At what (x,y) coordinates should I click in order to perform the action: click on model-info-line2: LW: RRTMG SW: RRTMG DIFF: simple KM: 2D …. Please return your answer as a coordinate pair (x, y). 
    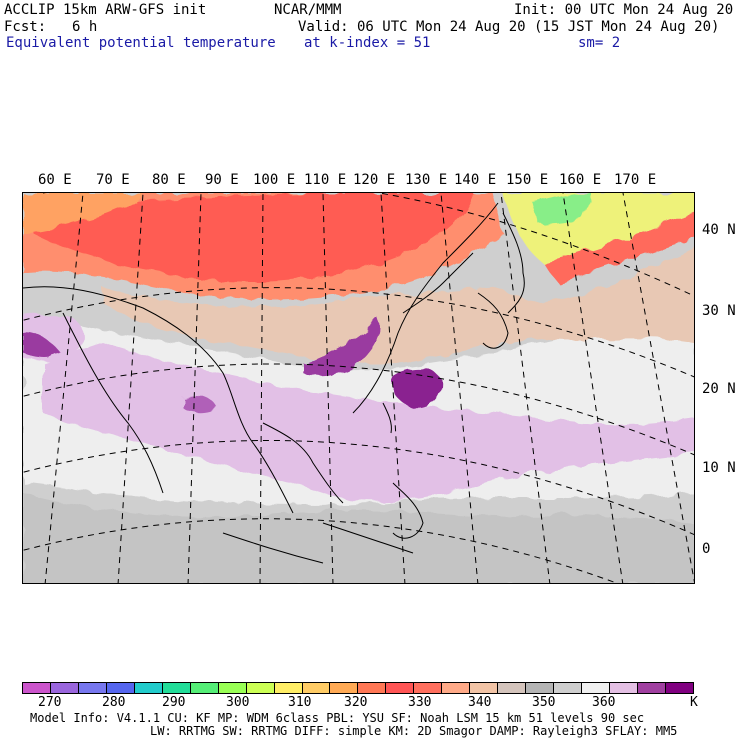
    Looking at the image, I should click on (414, 731).